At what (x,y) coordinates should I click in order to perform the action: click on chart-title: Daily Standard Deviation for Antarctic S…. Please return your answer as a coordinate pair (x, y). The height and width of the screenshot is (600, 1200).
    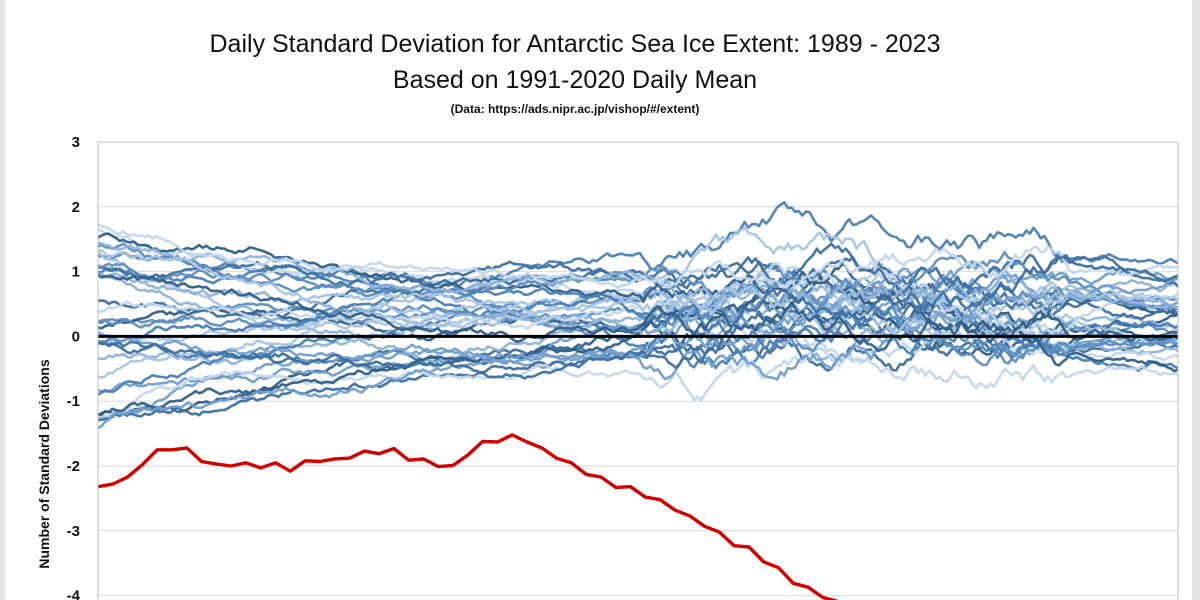
    Looking at the image, I should click on (575, 44).